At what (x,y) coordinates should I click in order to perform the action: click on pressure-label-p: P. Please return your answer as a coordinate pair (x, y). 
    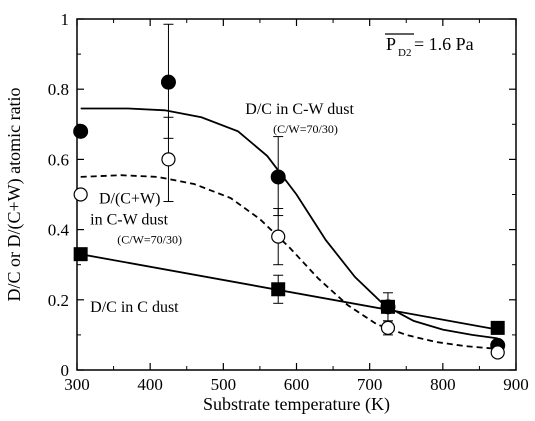
    Looking at the image, I should click on (391, 44).